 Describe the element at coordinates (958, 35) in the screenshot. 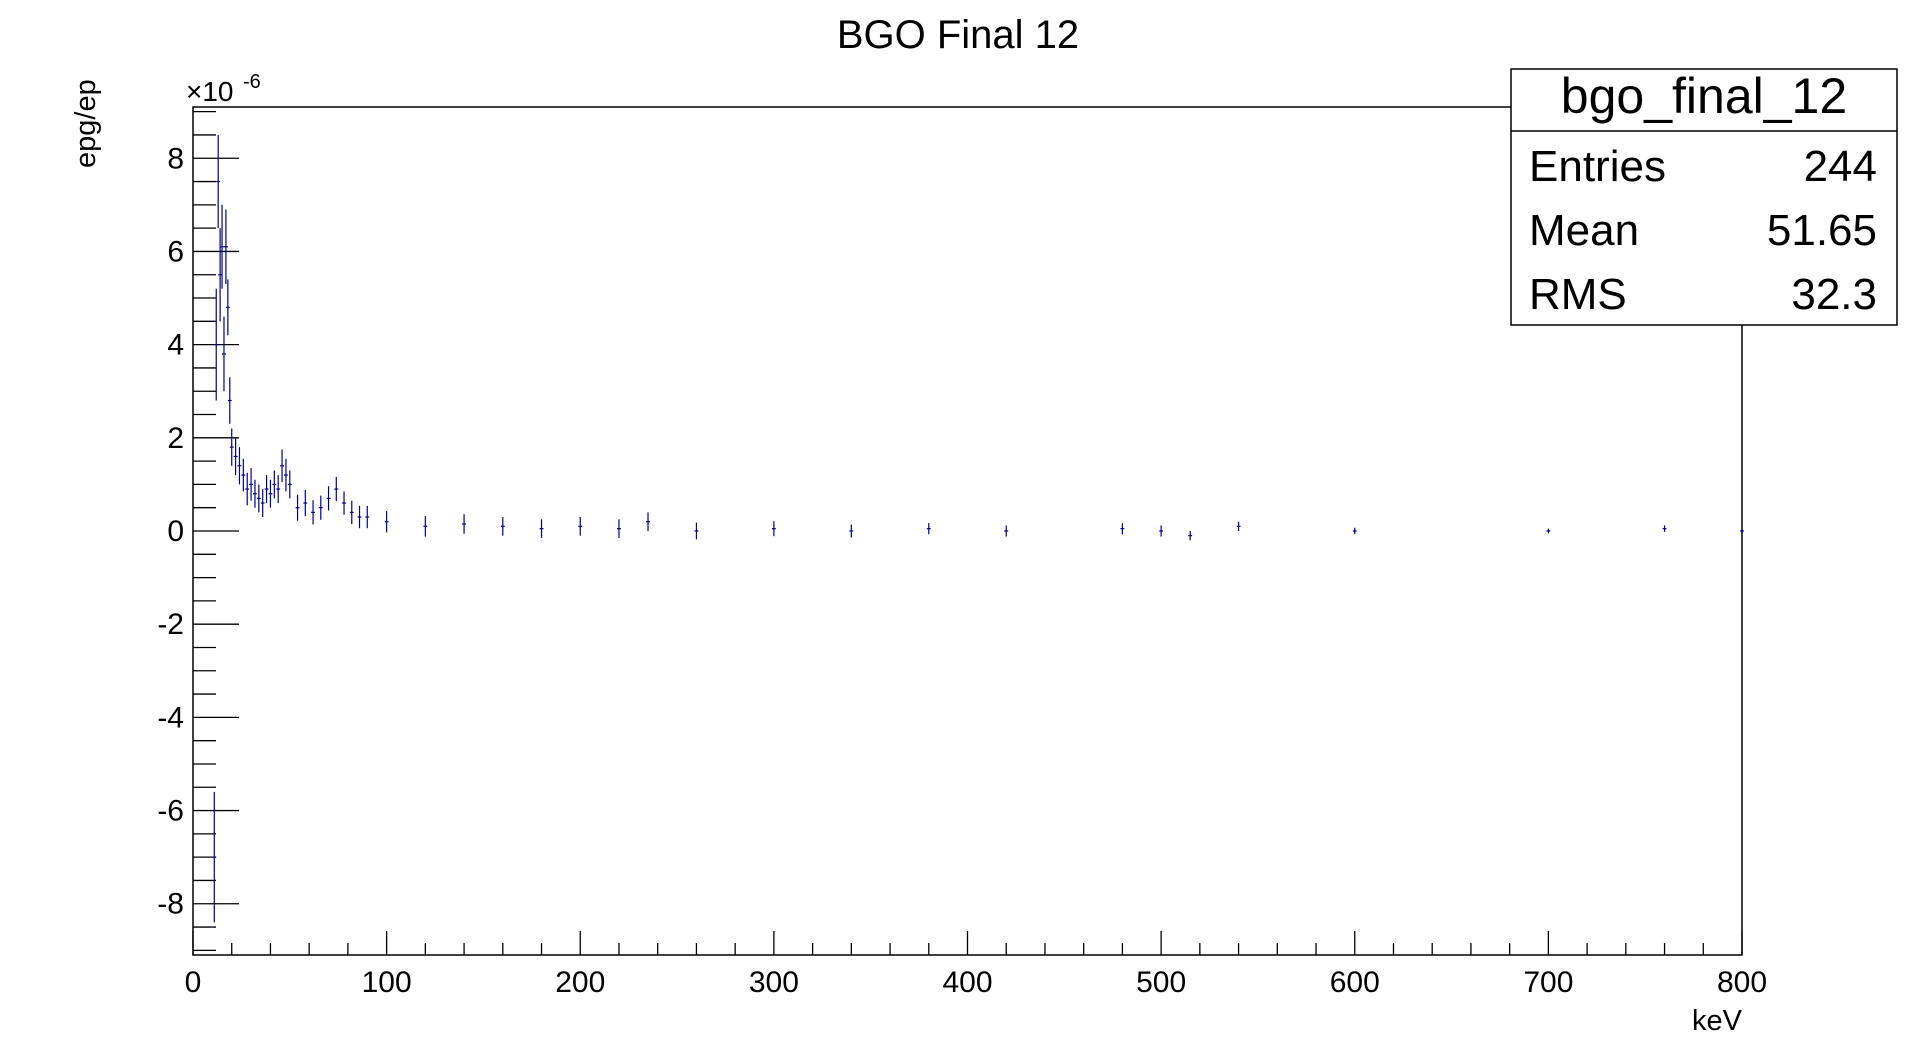

I see `chart-title: BGO Final 12` at that location.